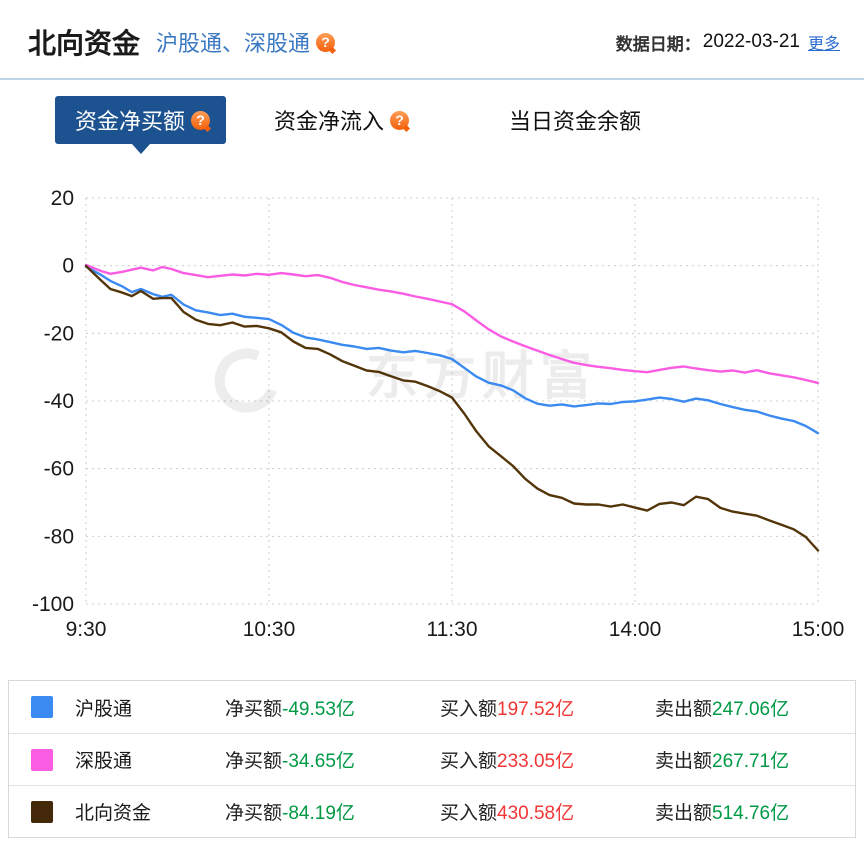 The width and height of the screenshot is (864, 854). Describe the element at coordinates (318, 761) in the screenshot. I see `net-buy-value: -34.65亿` at that location.